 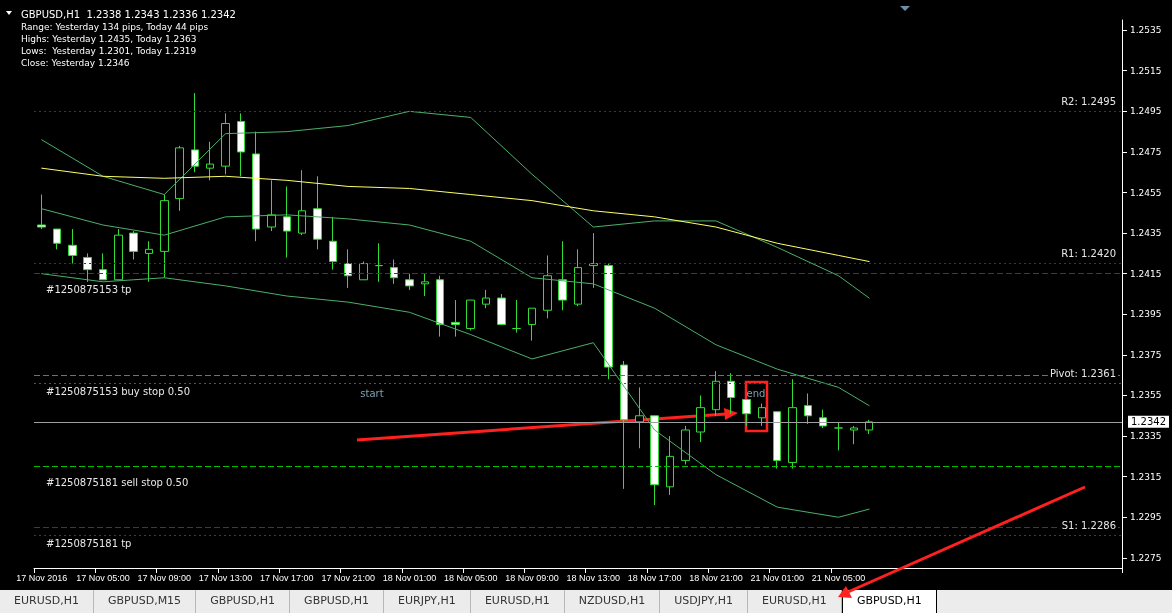 What do you see at coordinates (756, 393) in the screenshot?
I see `annotation: end` at bounding box center [756, 393].